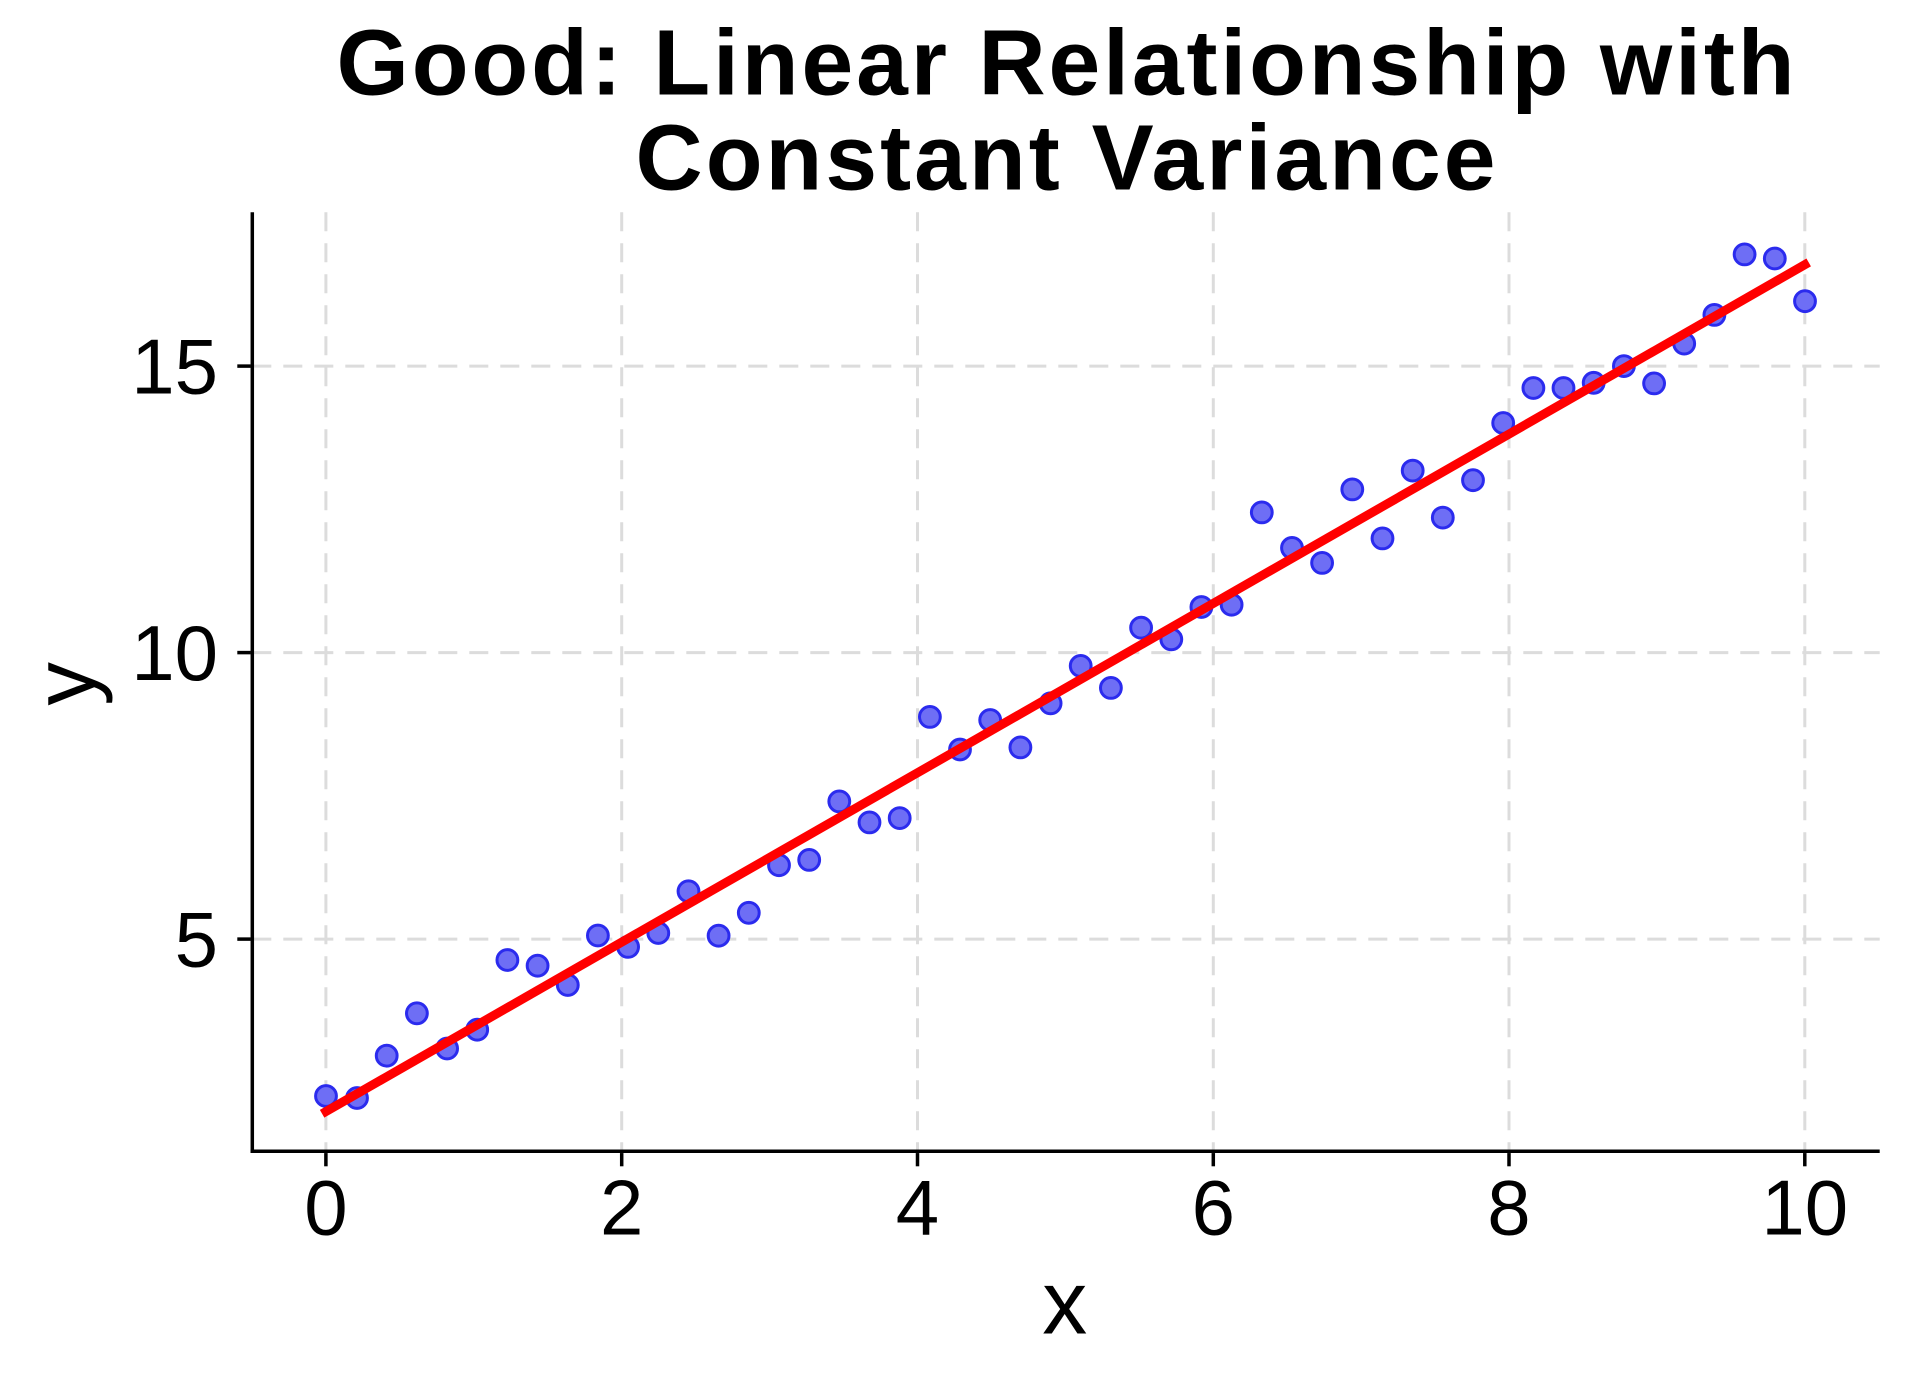  What do you see at coordinates (917, 1208) in the screenshot?
I see `svg-text: 4` at bounding box center [917, 1208].